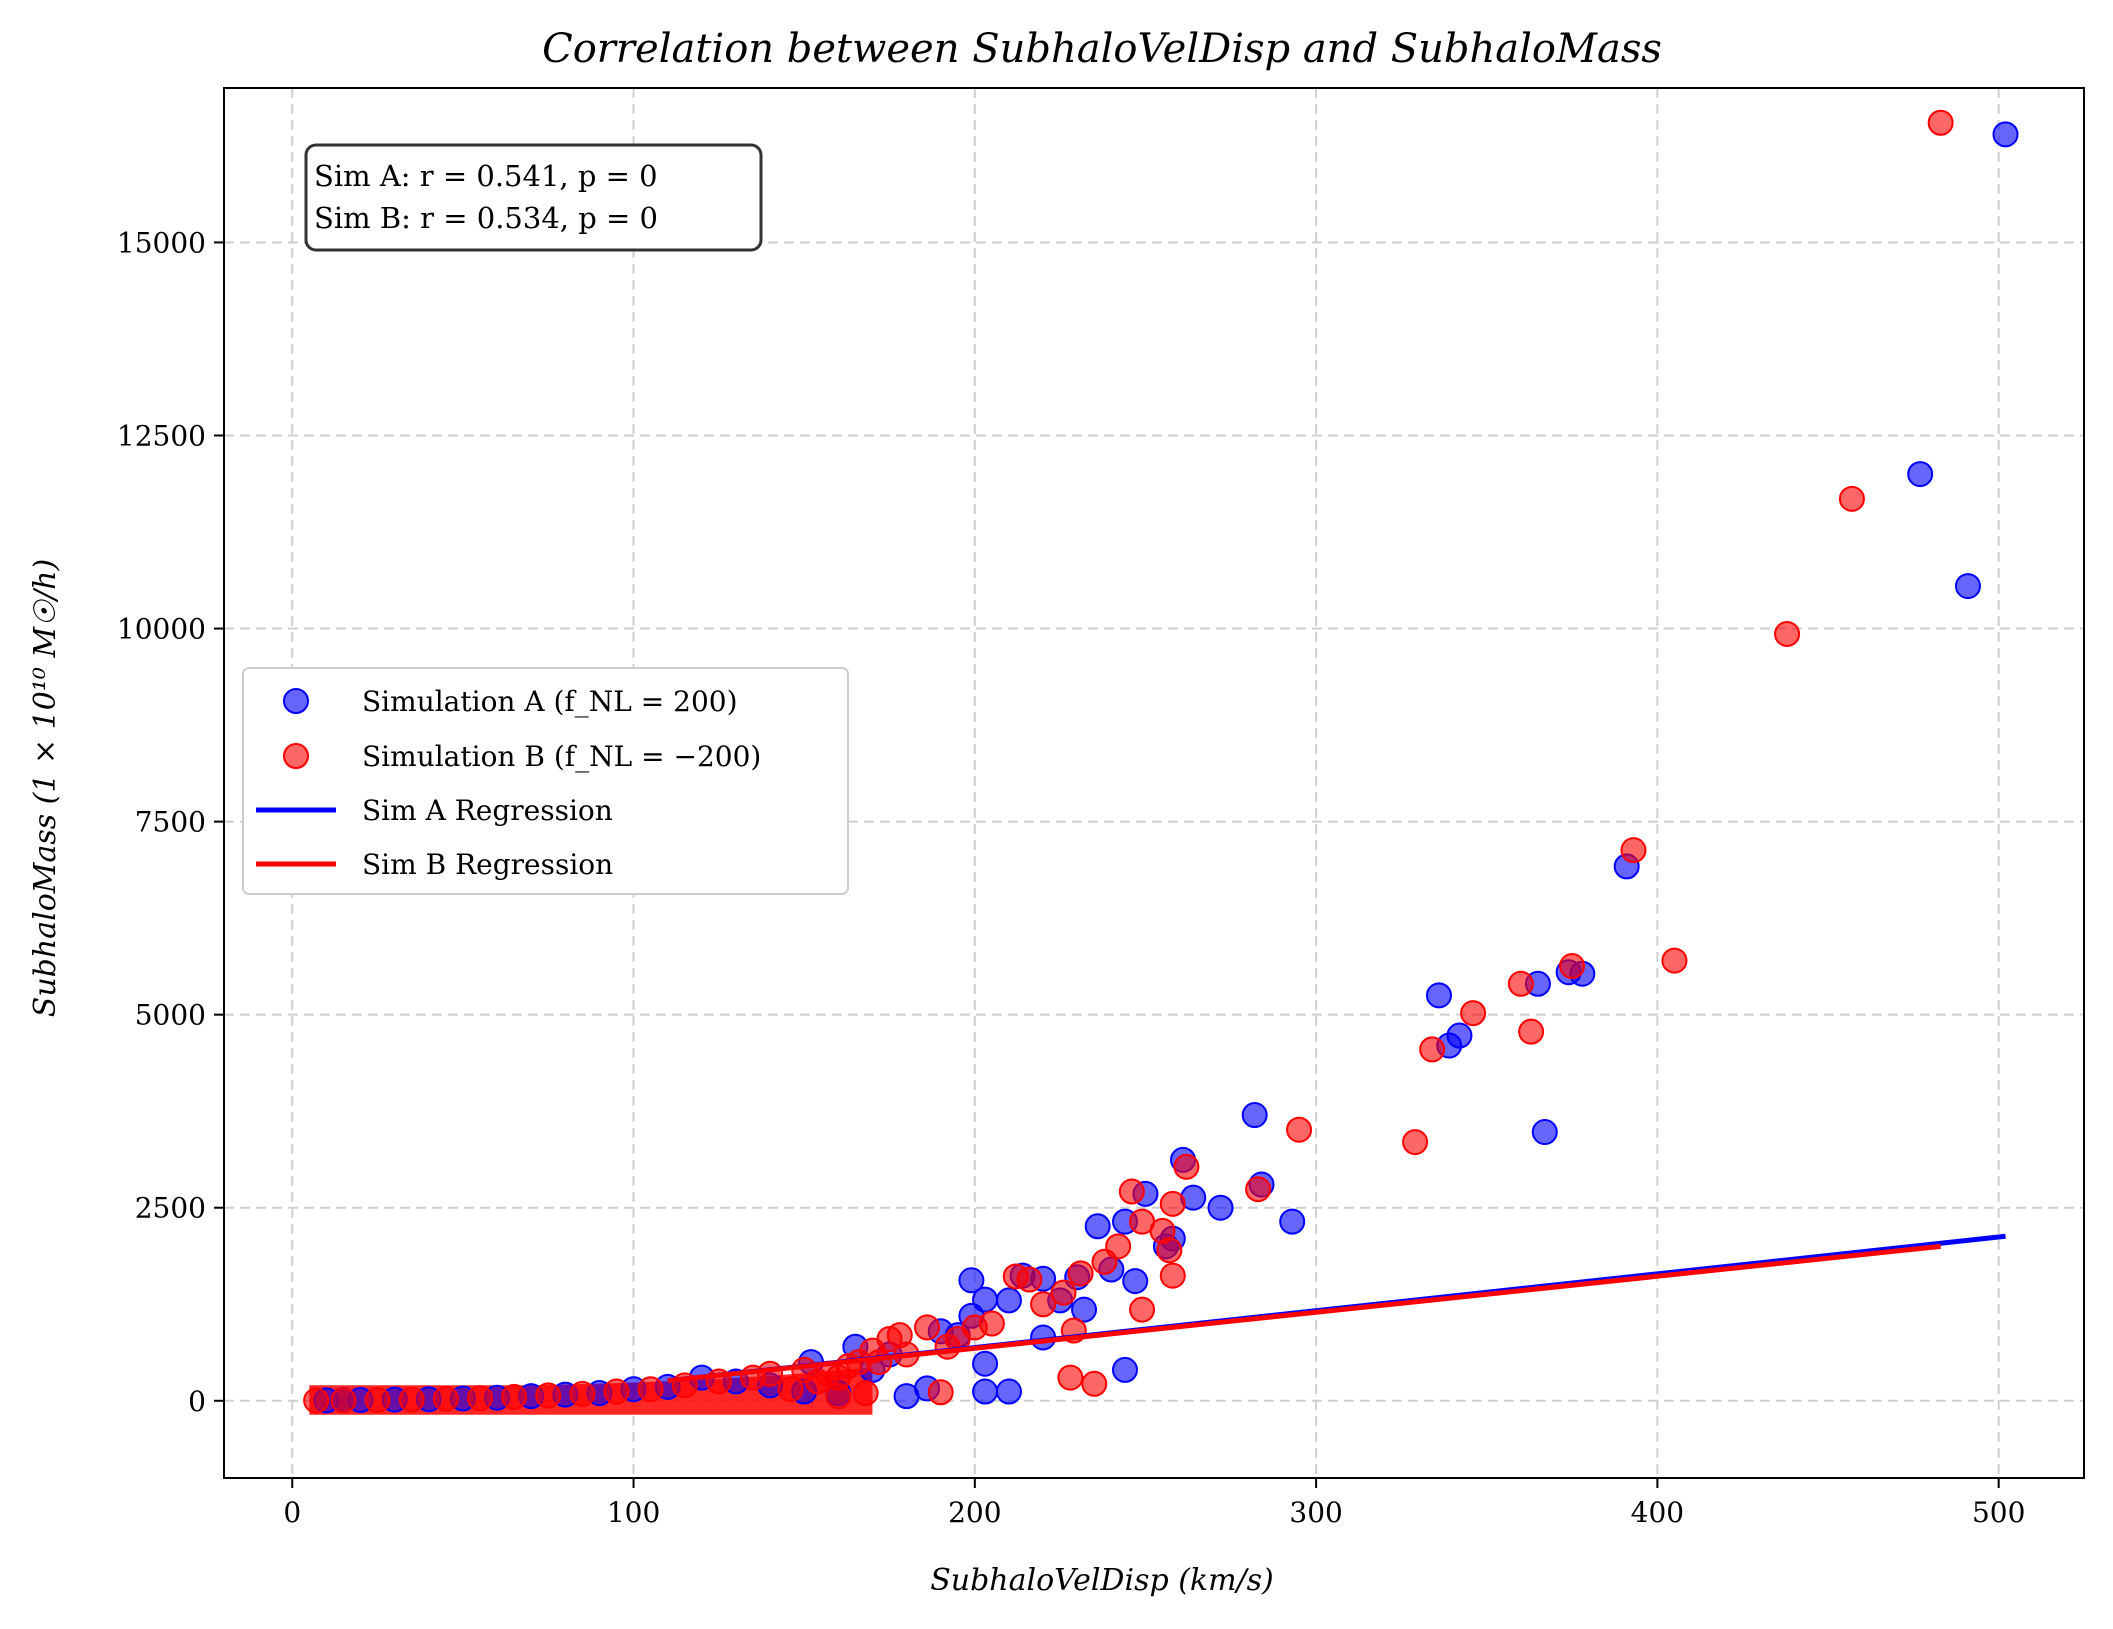  What do you see at coordinates (296, 756) in the screenshot?
I see `legend-marker-sim-b` at bounding box center [296, 756].